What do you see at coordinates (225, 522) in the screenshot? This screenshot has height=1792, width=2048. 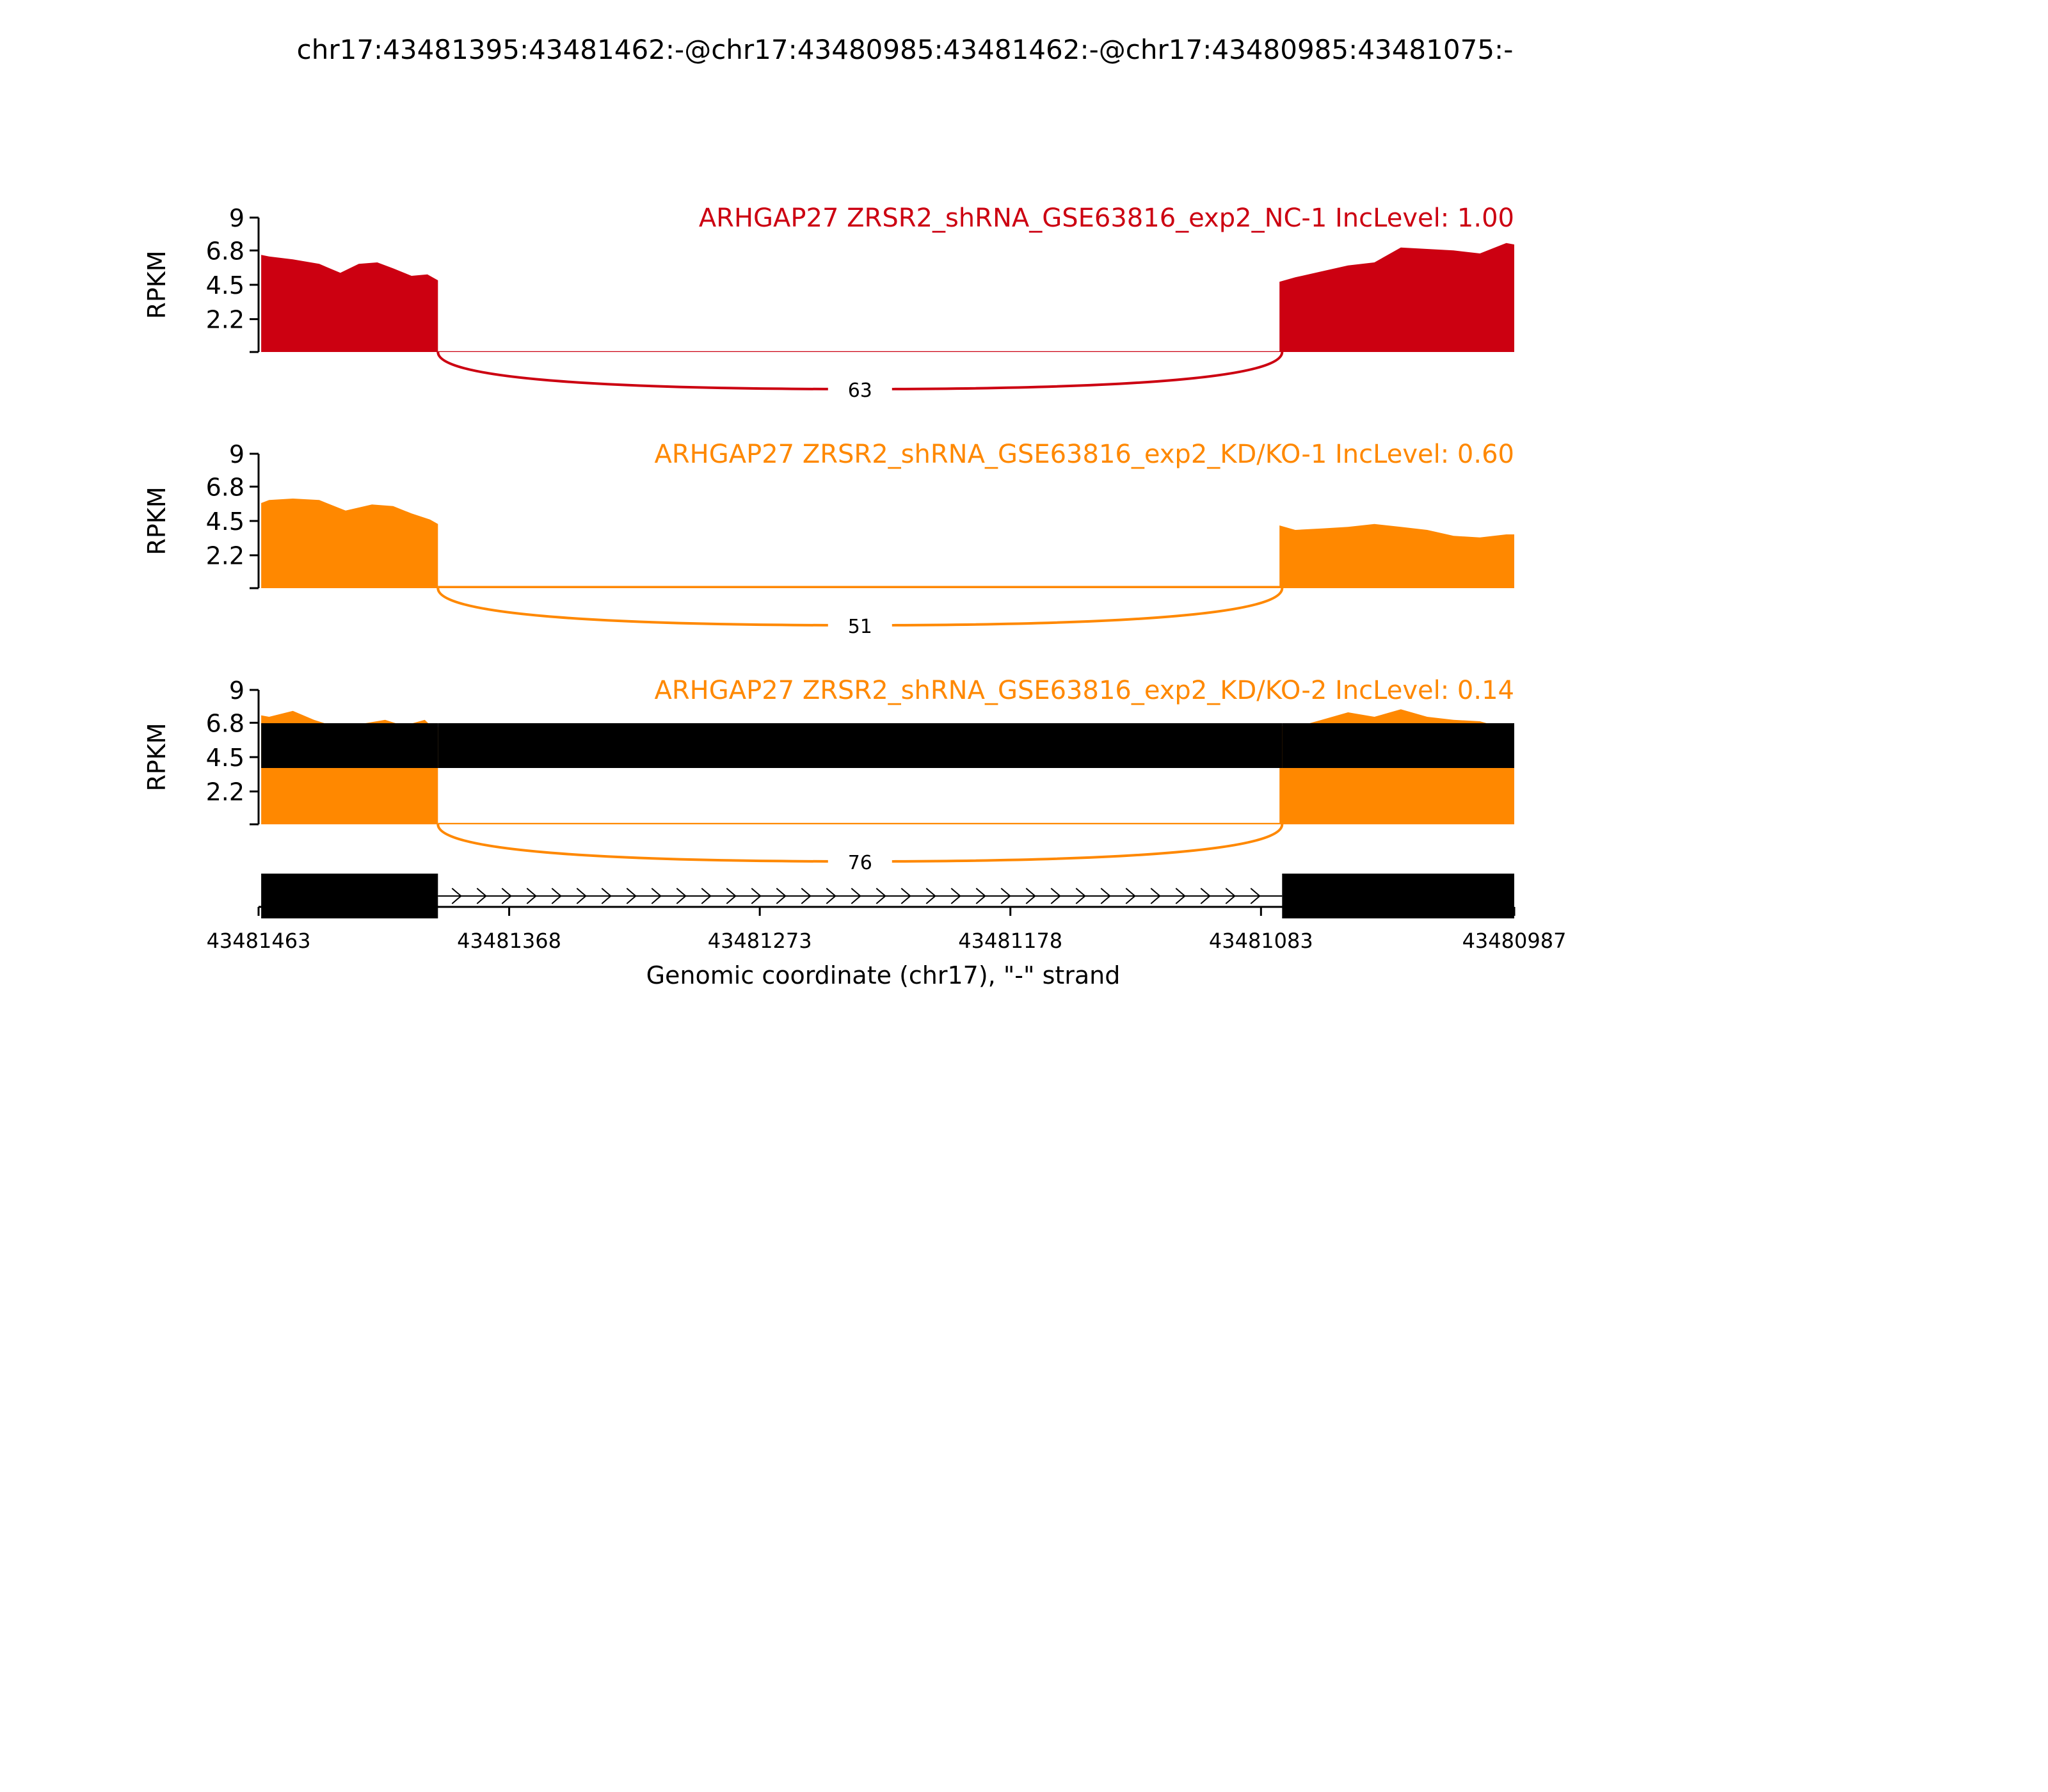 I see `y-tick-label-2-2: 4.5` at bounding box center [225, 522].